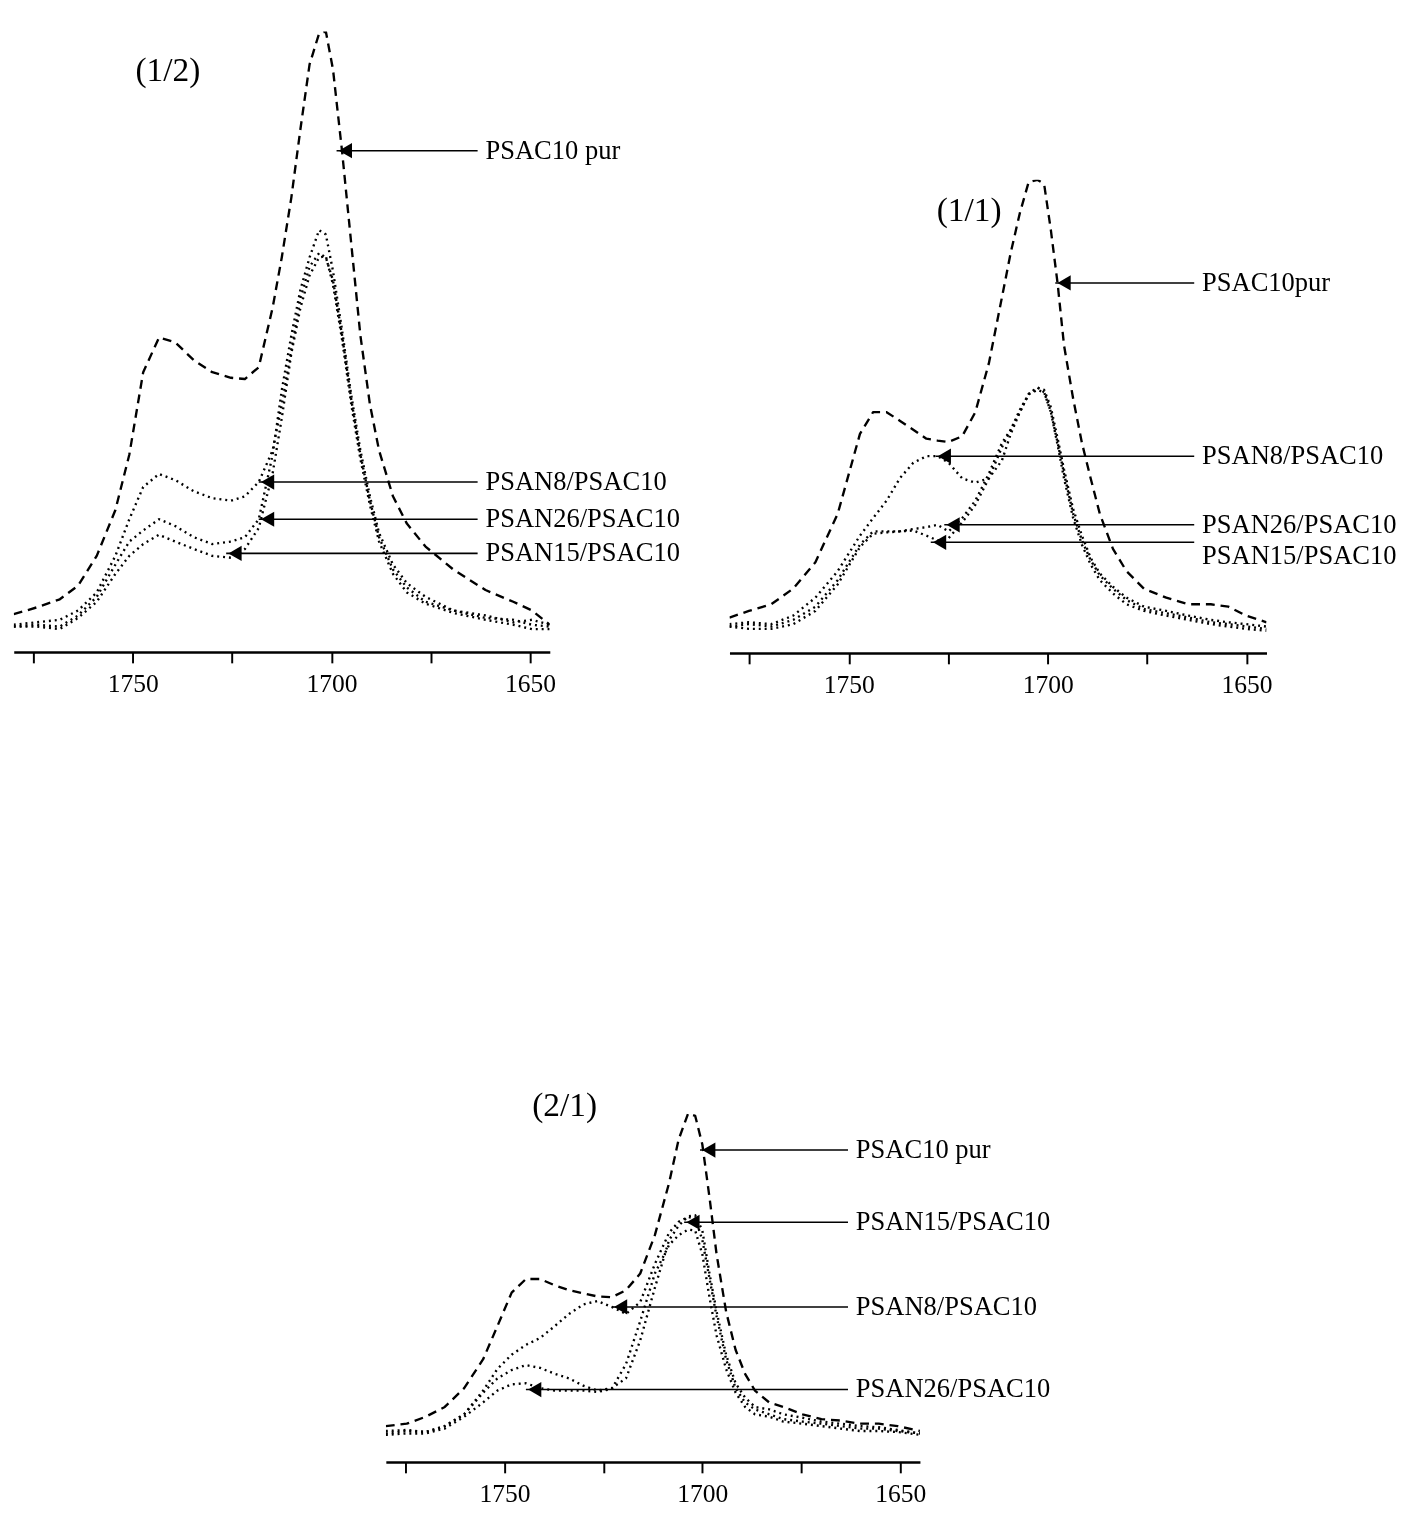  I want to click on text: (1/2), so click(168, 69).